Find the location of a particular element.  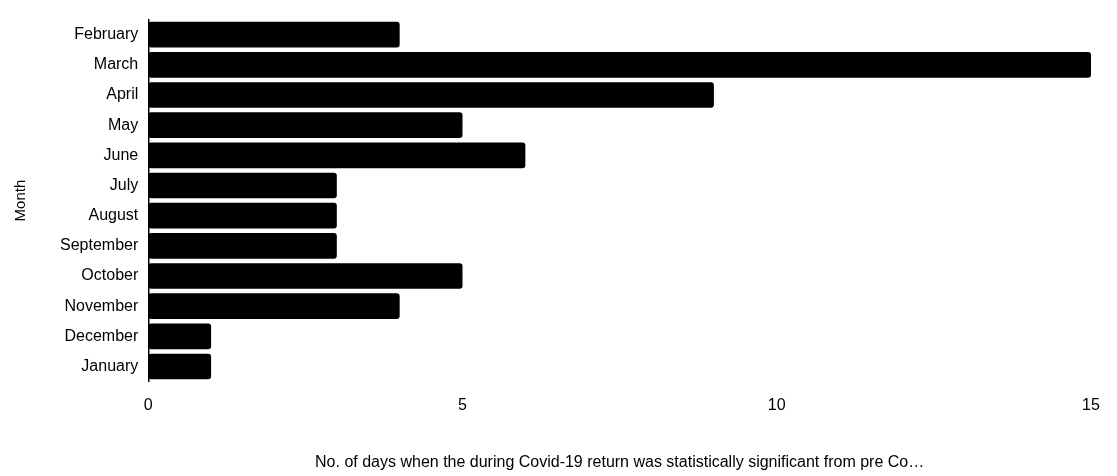

y-tick-label: November is located at coordinates (101, 305).